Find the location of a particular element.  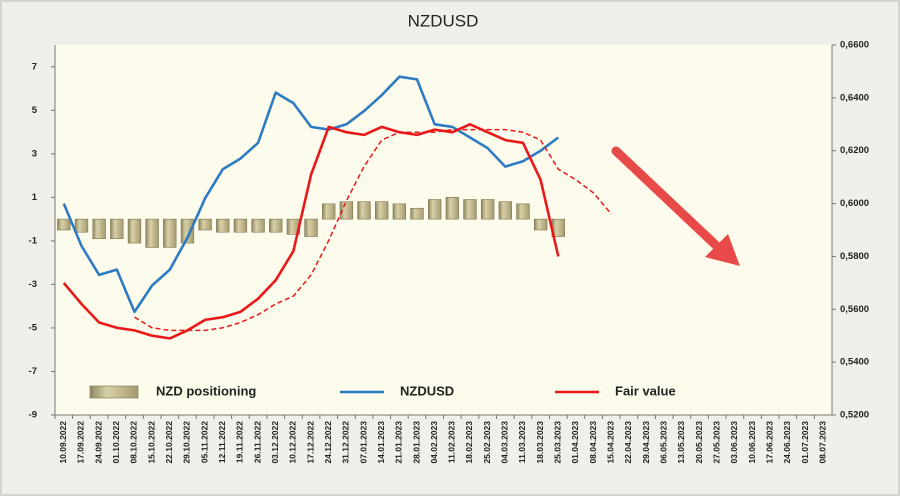

y-tick-label: 5 is located at coordinates (35, 110).